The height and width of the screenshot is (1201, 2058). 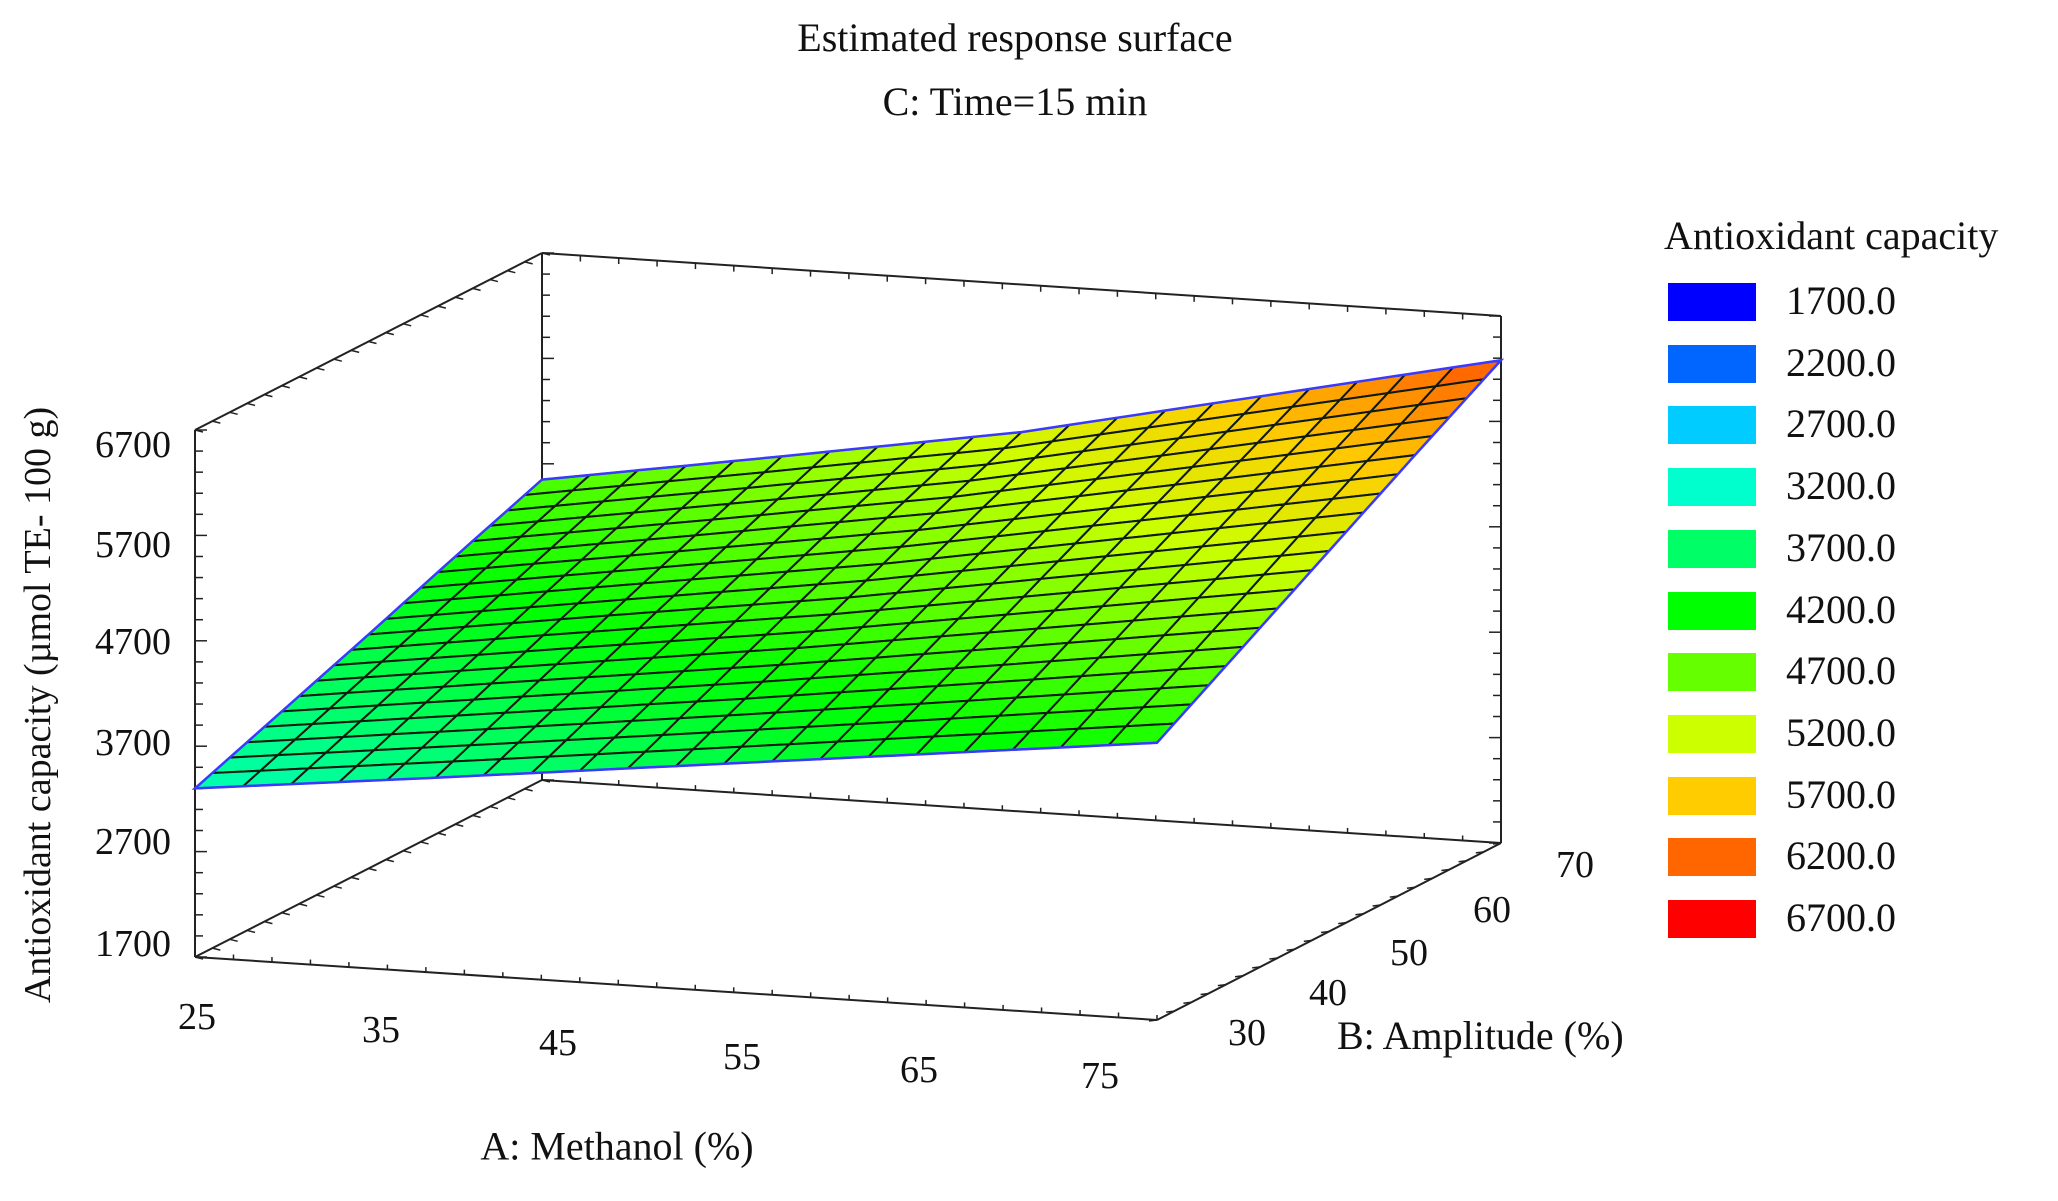 I want to click on legend-item: 5200.0, so click(x=1848, y=732).